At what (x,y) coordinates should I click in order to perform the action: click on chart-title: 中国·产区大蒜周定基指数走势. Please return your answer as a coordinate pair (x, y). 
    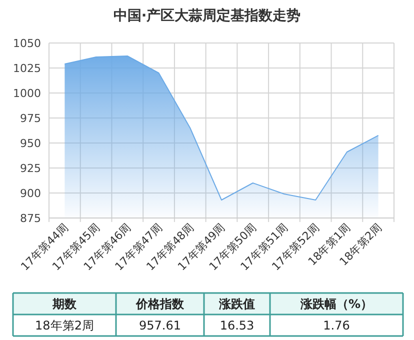
    Looking at the image, I should click on (207, 15).